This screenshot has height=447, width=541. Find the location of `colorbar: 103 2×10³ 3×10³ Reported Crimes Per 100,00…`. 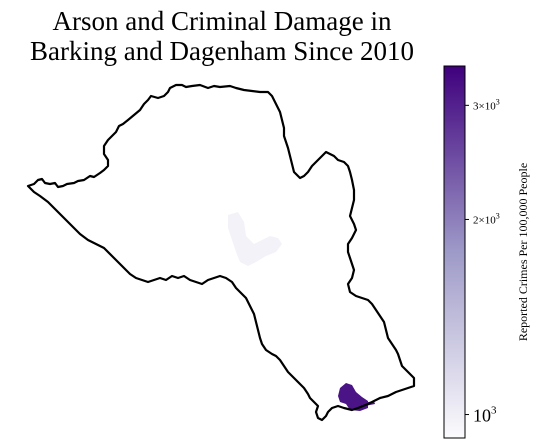

colorbar: 103 2×10³ 3×10³ Reported Crimes Per 100,00… is located at coordinates (486, 252).